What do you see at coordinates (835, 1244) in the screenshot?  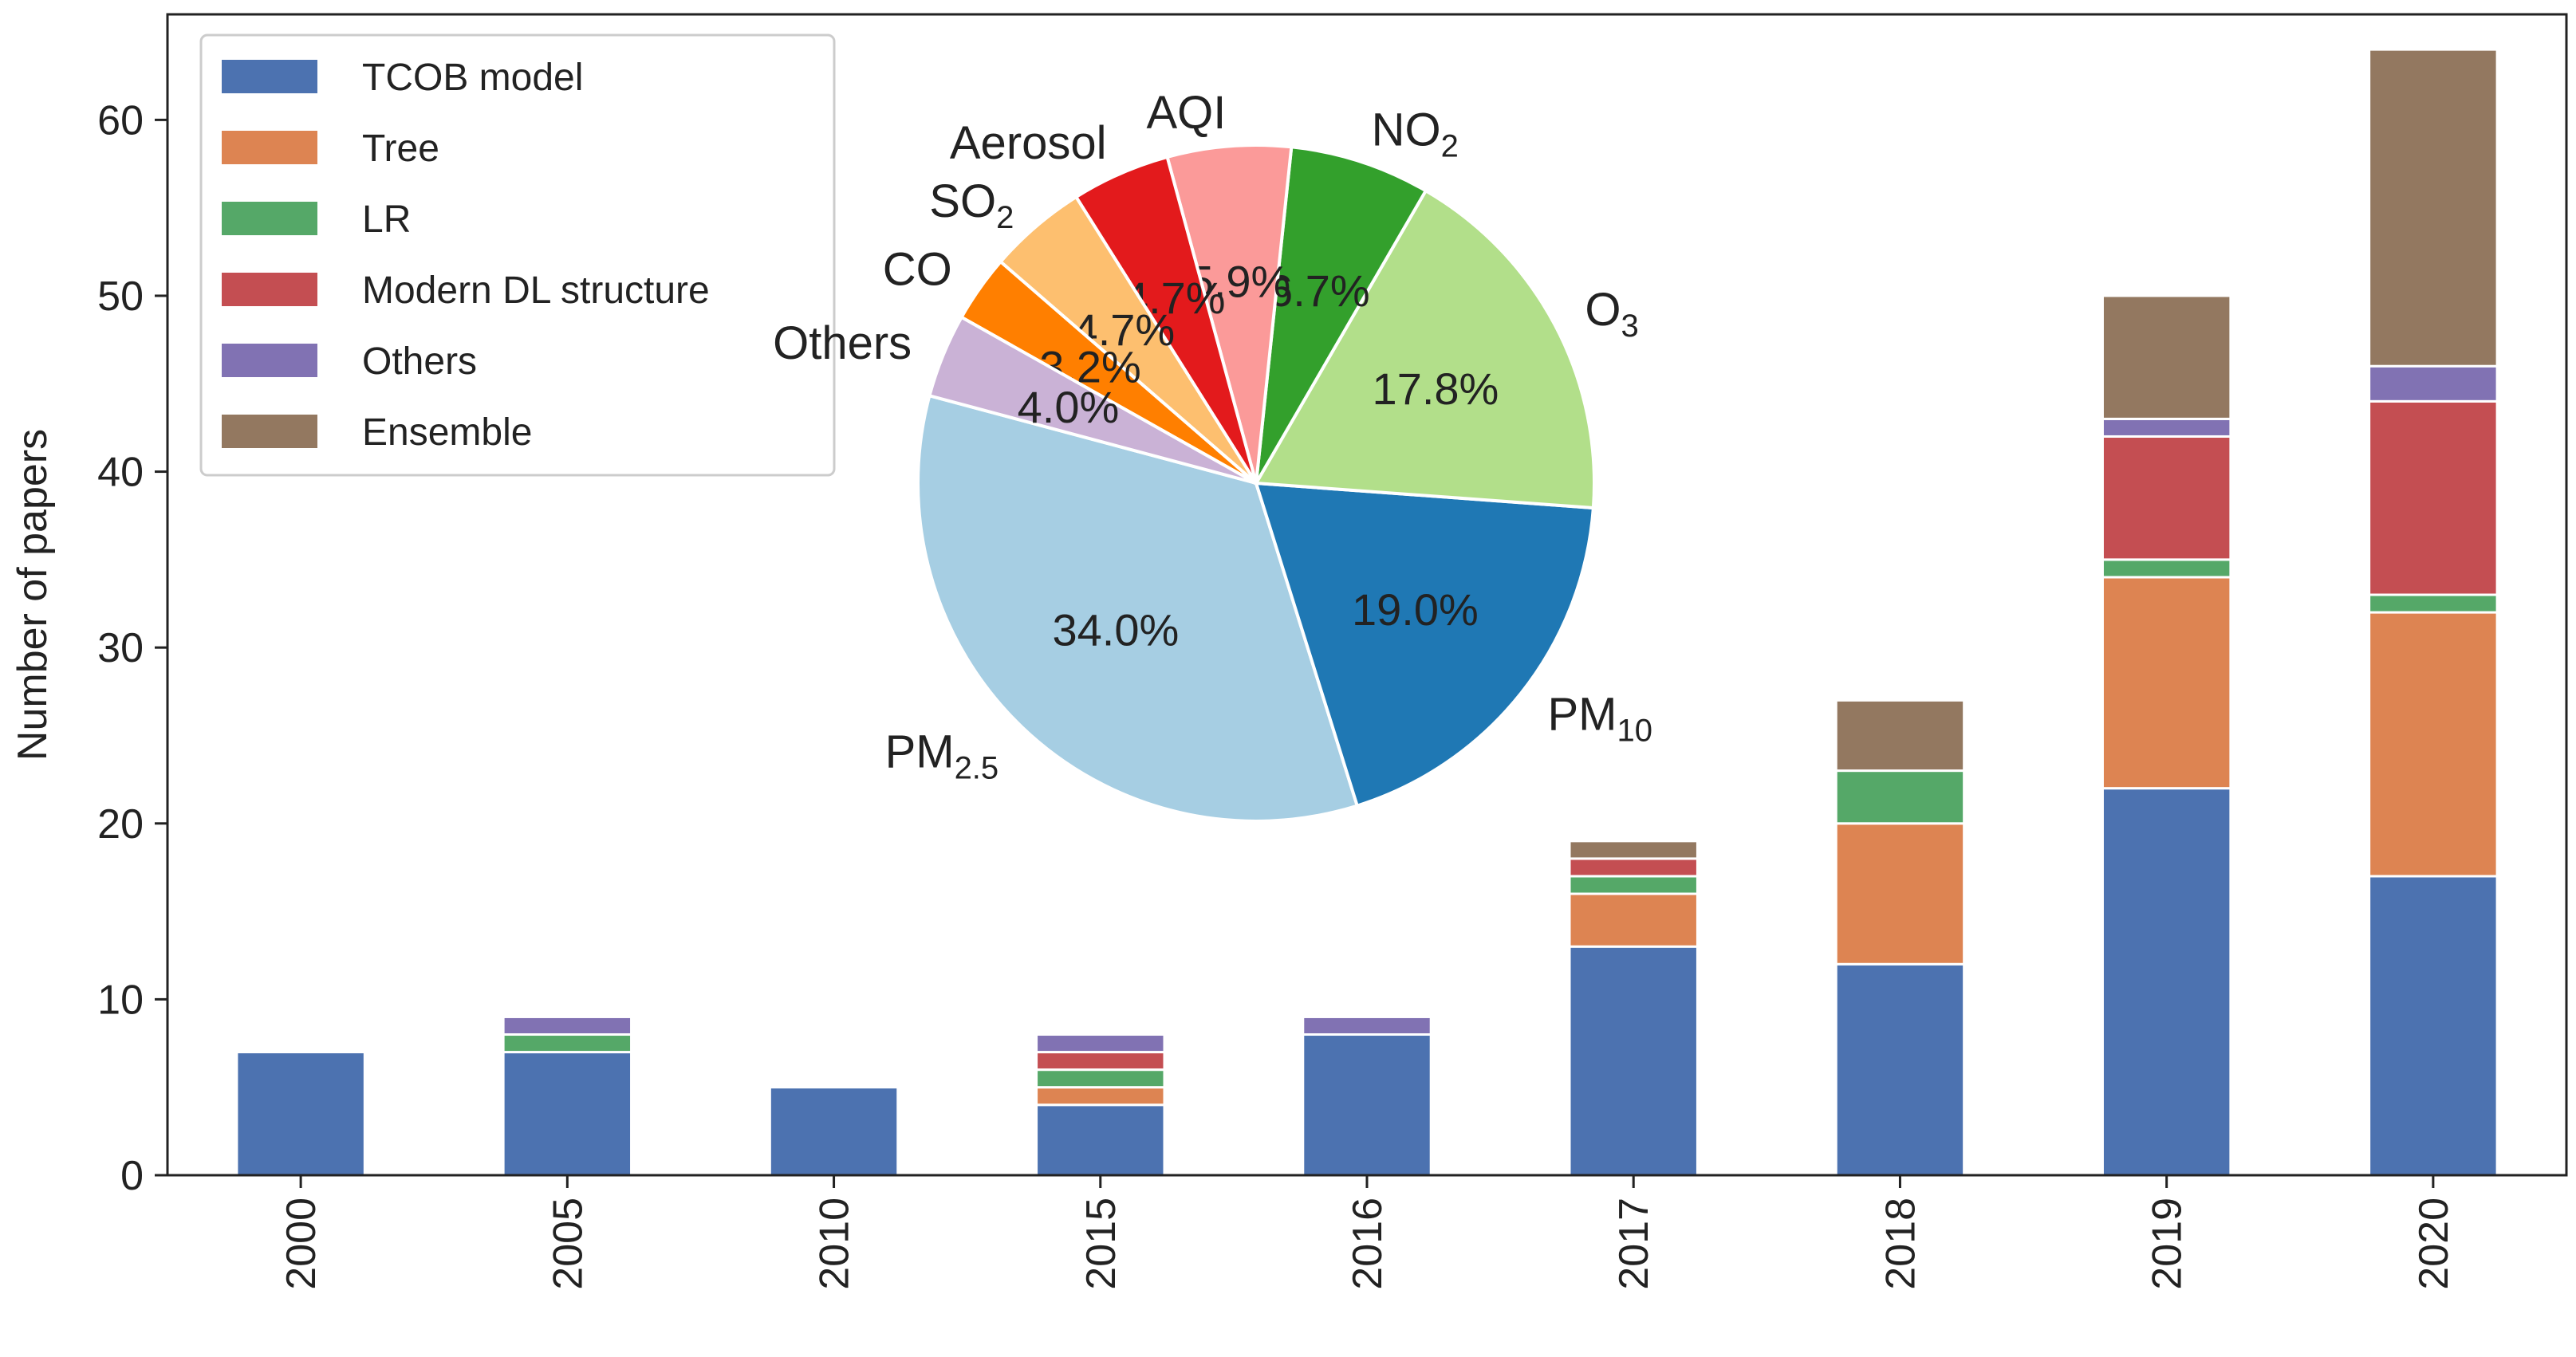 I see `x-tick-label-2010: 2010` at bounding box center [835, 1244].